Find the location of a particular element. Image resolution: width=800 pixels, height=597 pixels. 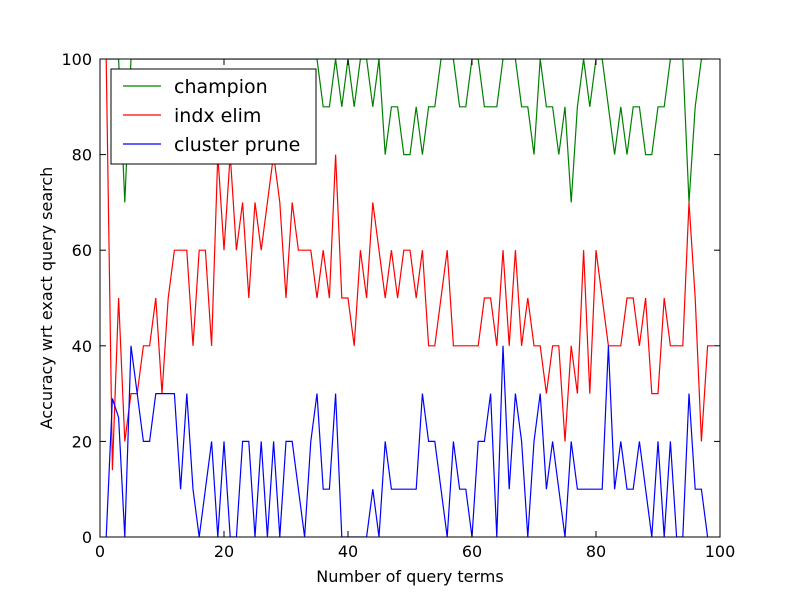

y-tick-label: 20 is located at coordinates (82, 441).